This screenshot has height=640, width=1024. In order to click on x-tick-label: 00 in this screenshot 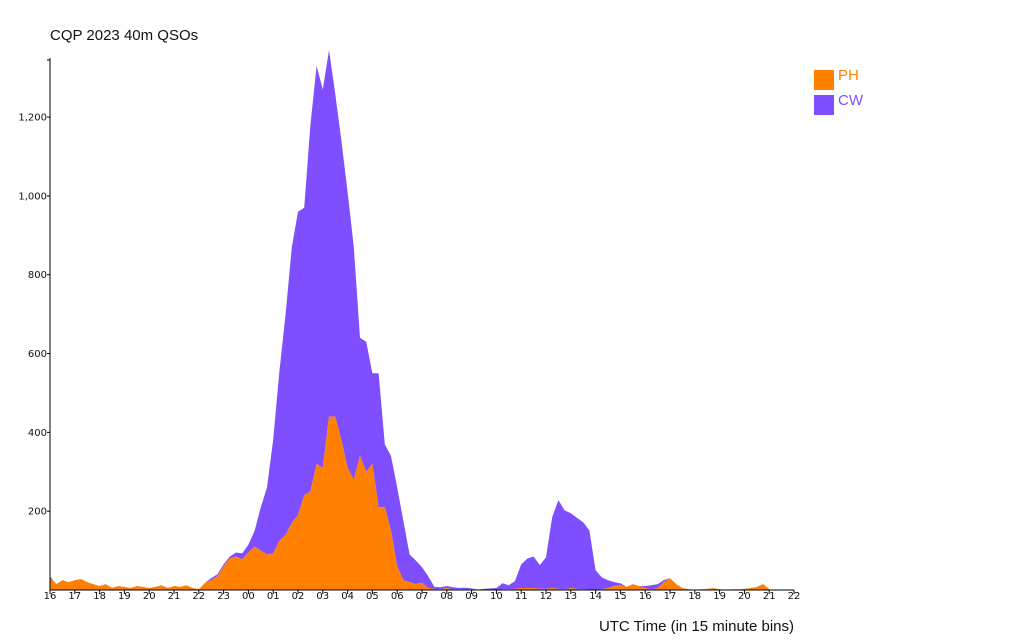, I will do `click(248, 596)`.